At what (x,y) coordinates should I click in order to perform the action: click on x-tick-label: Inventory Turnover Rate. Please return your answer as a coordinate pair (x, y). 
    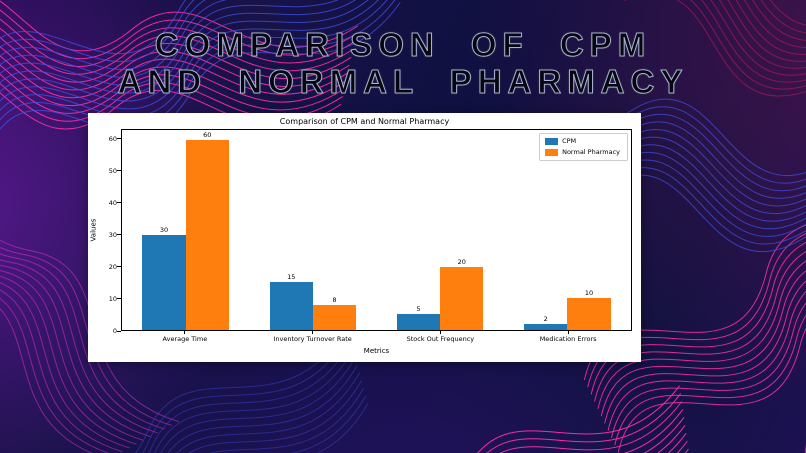
    Looking at the image, I should click on (312, 339).